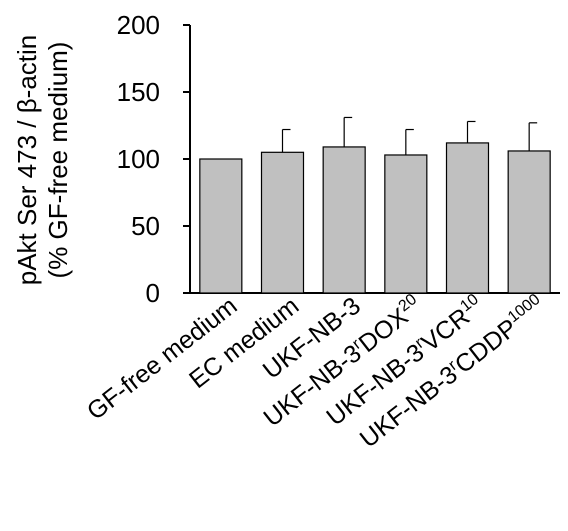 The image size is (568, 531). I want to click on y-tick-label: 200, so click(138, 25).